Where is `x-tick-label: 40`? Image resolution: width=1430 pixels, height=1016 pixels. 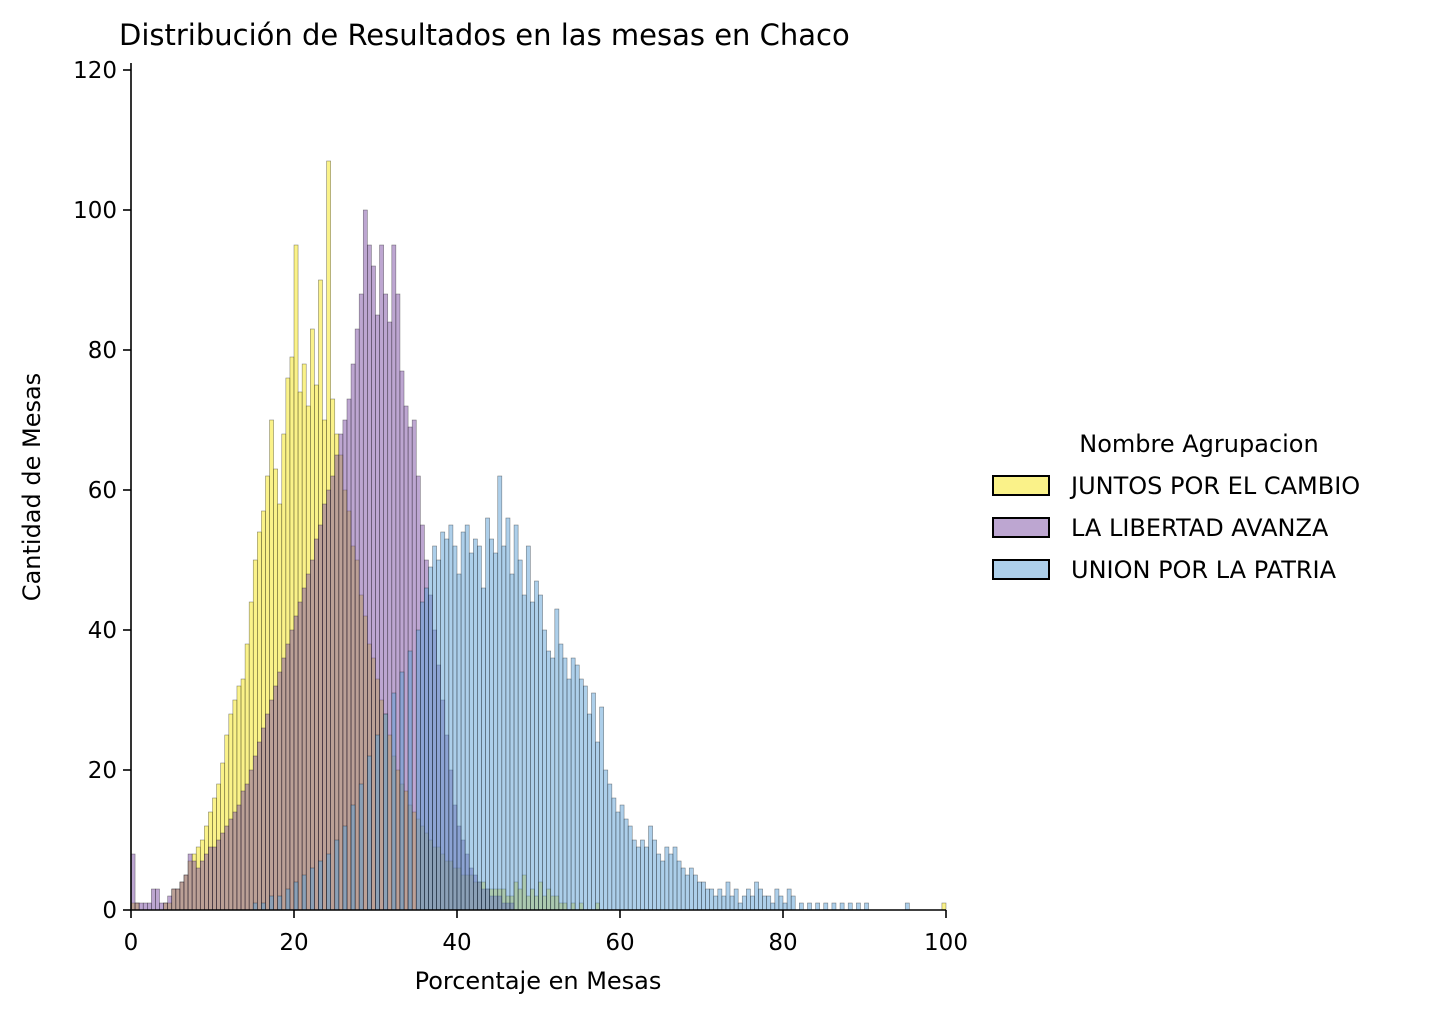 x-tick-label: 40 is located at coordinates (456, 943).